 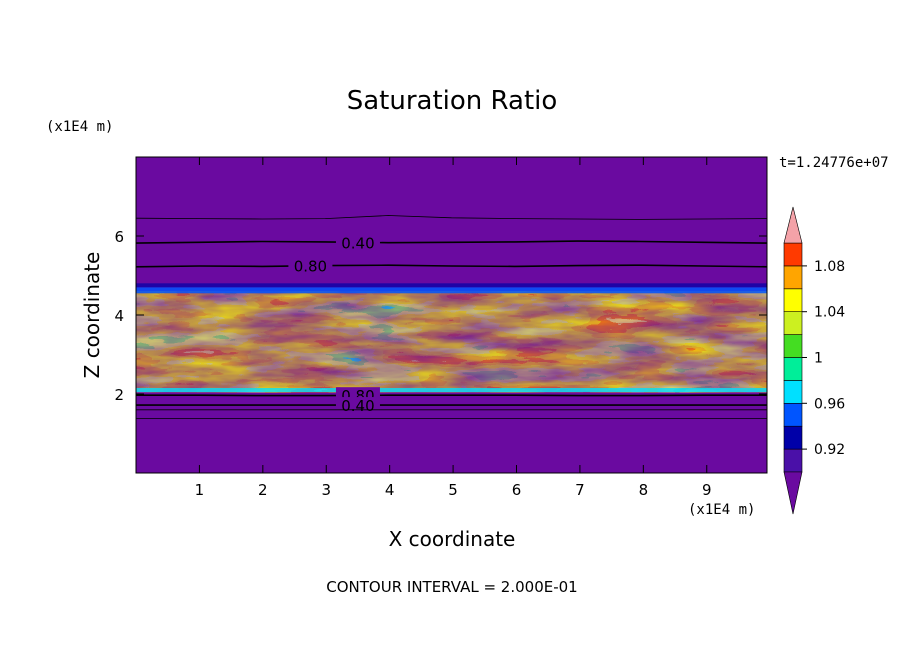 I want to click on colorbar: 0.92 0.96 1 1.04 1.08, so click(x=814, y=360).